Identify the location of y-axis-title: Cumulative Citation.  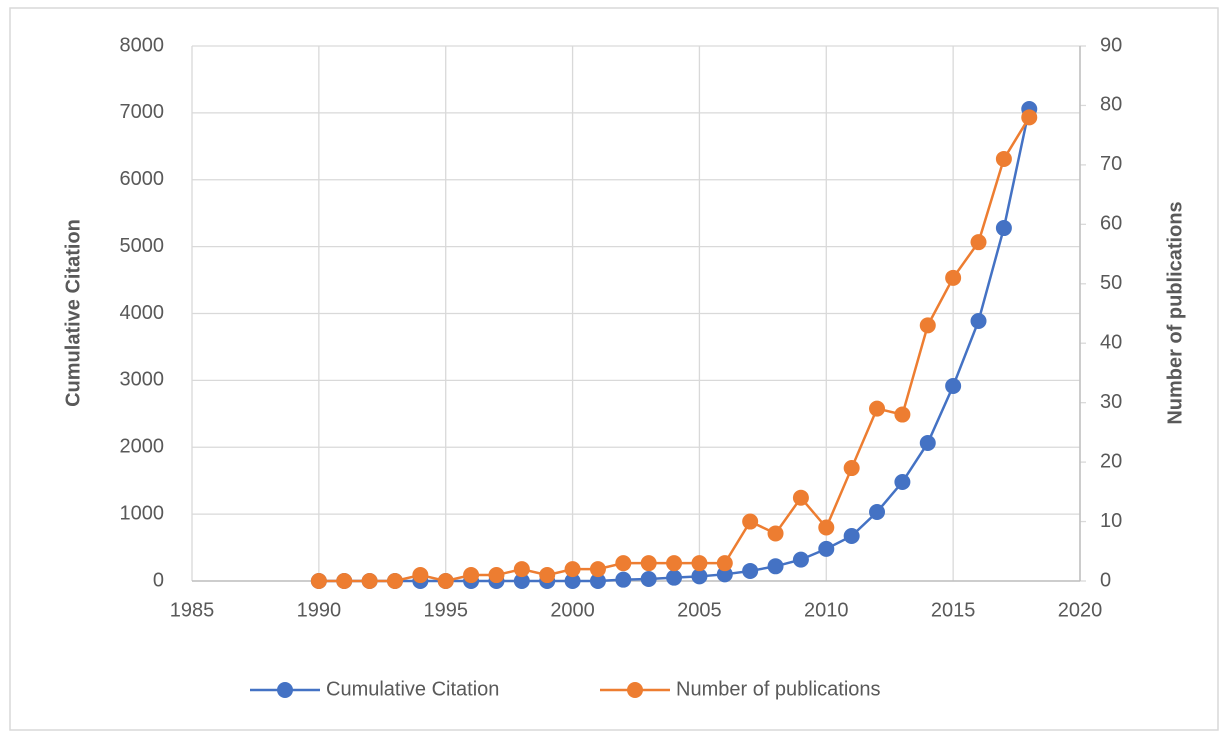
(73, 313).